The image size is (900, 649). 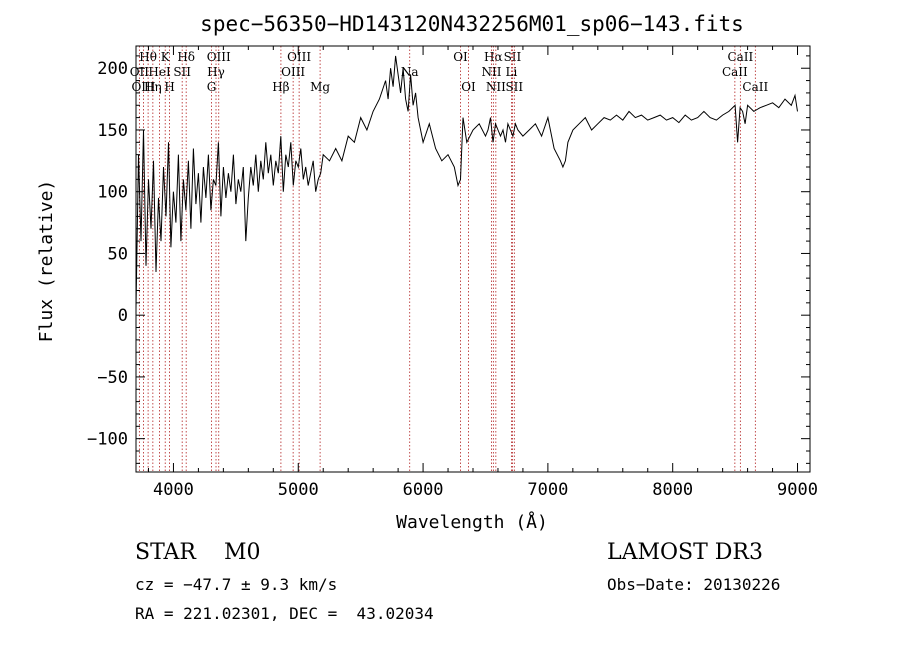 What do you see at coordinates (148, 57) in the screenshot?
I see `marker-label-0: Hθ` at bounding box center [148, 57].